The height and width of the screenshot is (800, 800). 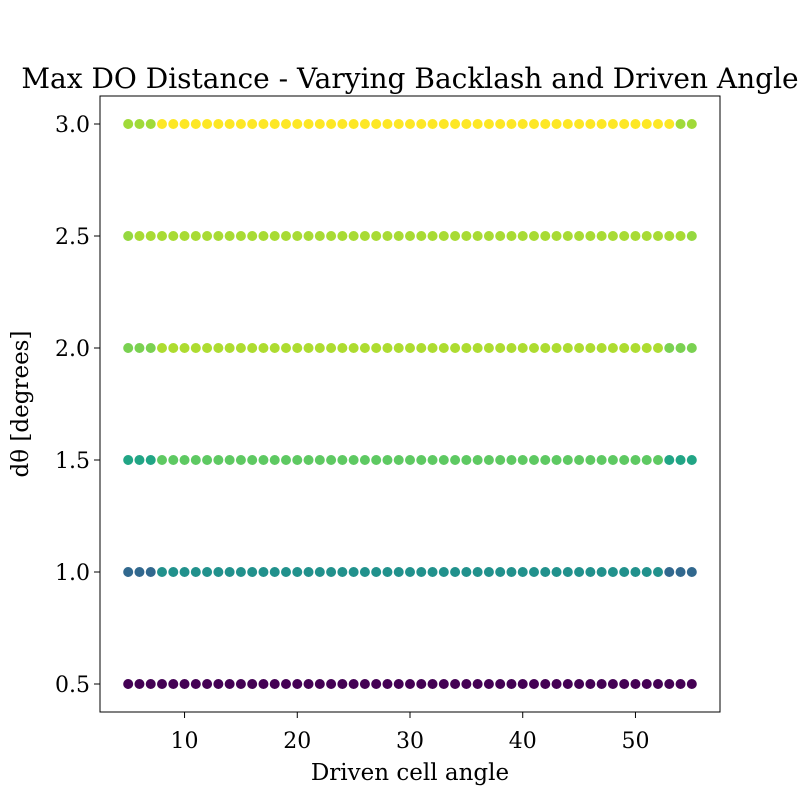 I want to click on y-axis-label: dθ [degrees], so click(x=21, y=404).